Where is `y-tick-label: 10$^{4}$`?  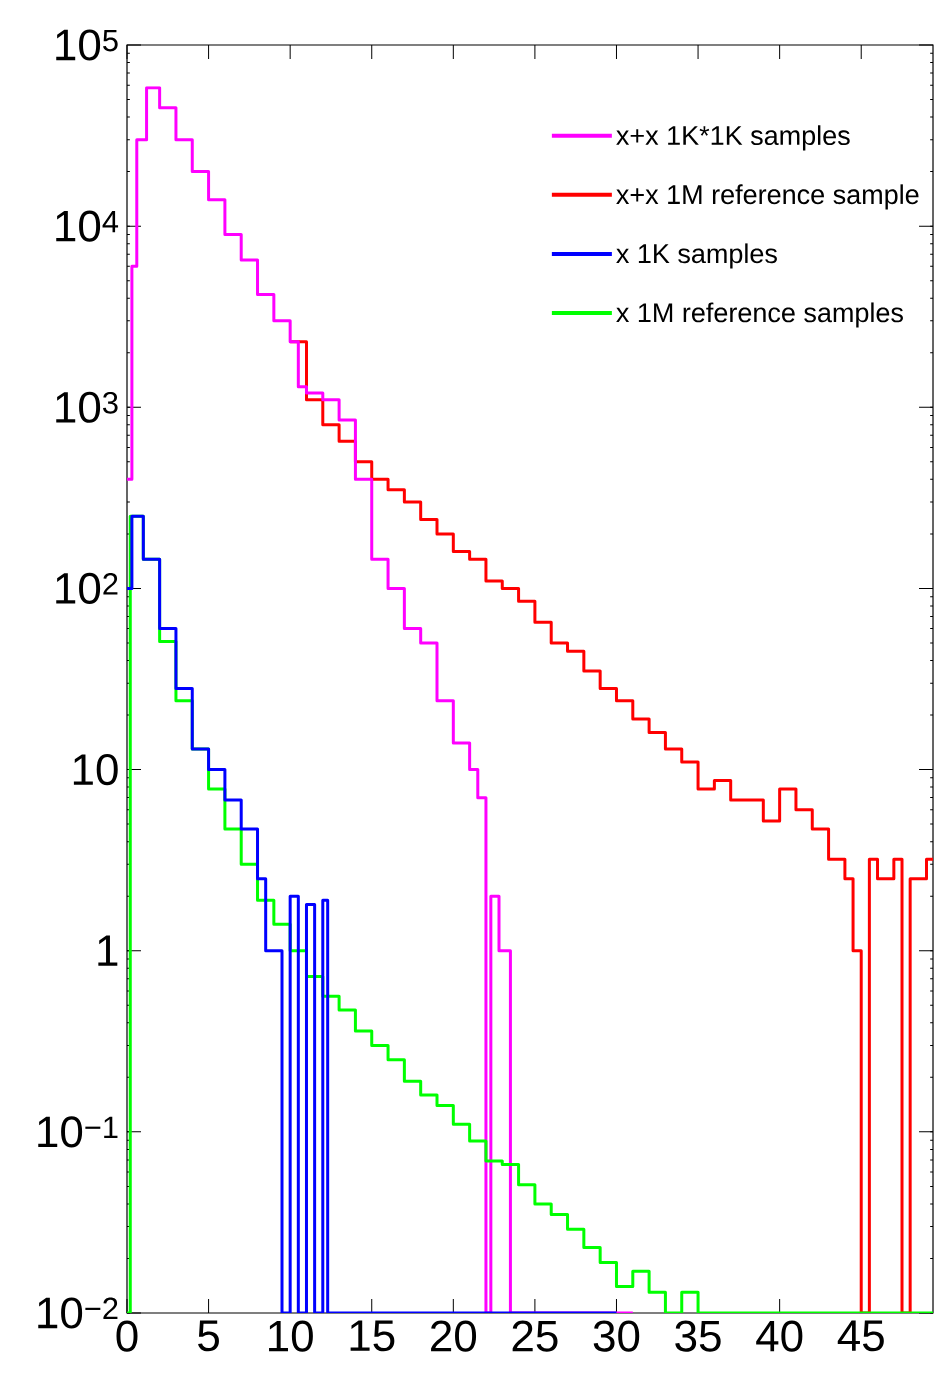 y-tick-label: 10$^{4}$ is located at coordinates (87, 226).